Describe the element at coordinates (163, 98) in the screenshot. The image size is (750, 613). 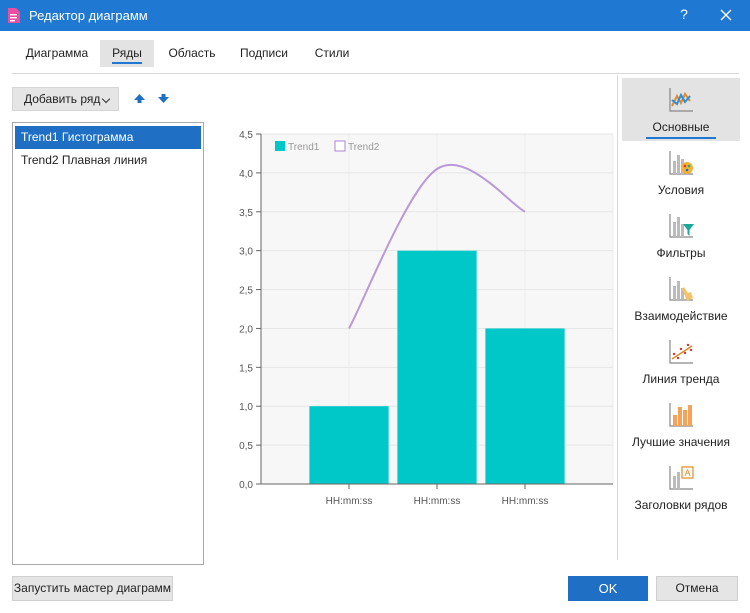
I see `arrow-down-icon` at that location.